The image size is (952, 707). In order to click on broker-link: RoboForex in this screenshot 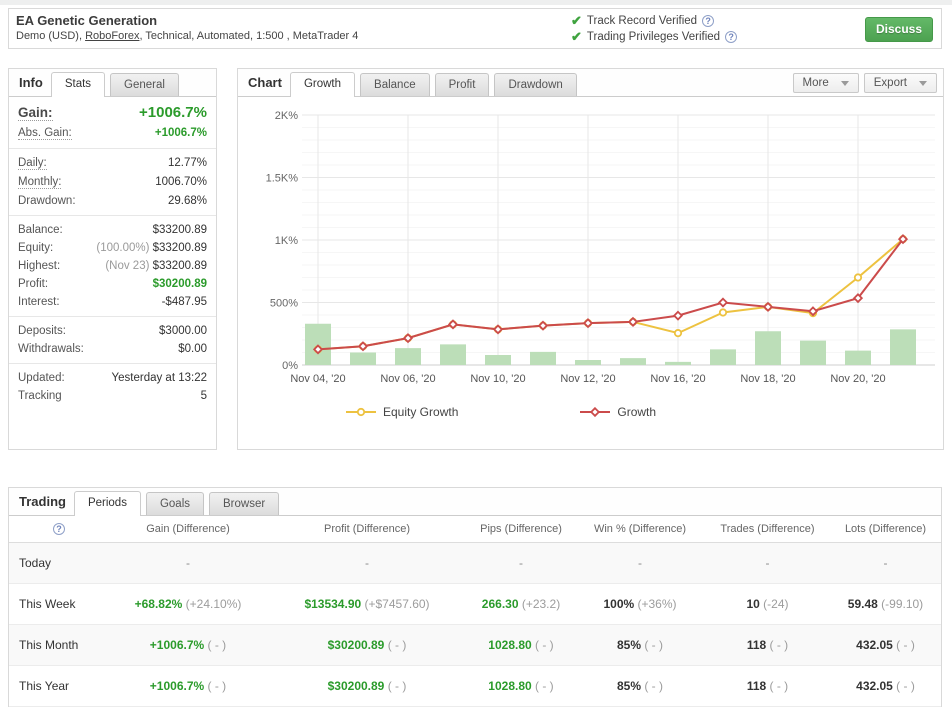, I will do `click(112, 36)`.